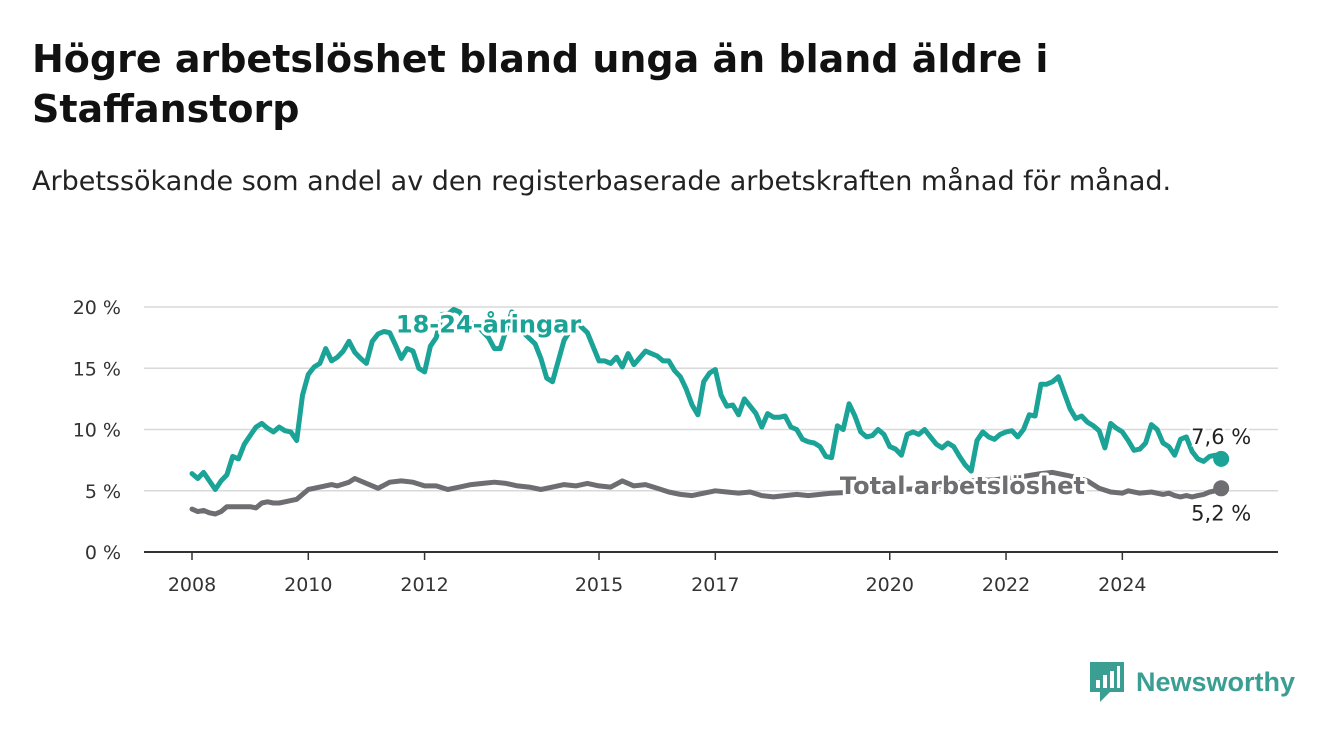  What do you see at coordinates (103, 492) in the screenshot?
I see `y-tick-label: 5 %` at bounding box center [103, 492].